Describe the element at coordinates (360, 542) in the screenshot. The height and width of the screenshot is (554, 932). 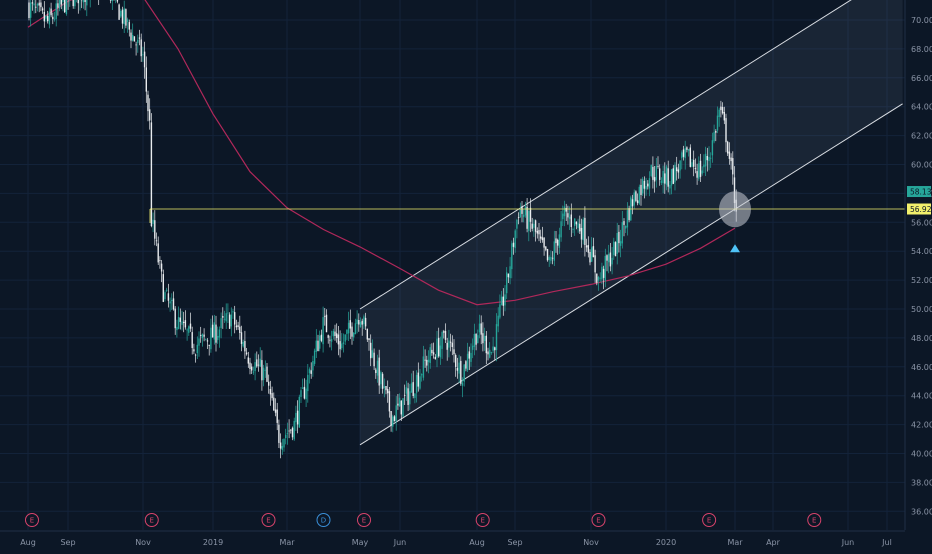
I see `time-tick-label: May` at that location.